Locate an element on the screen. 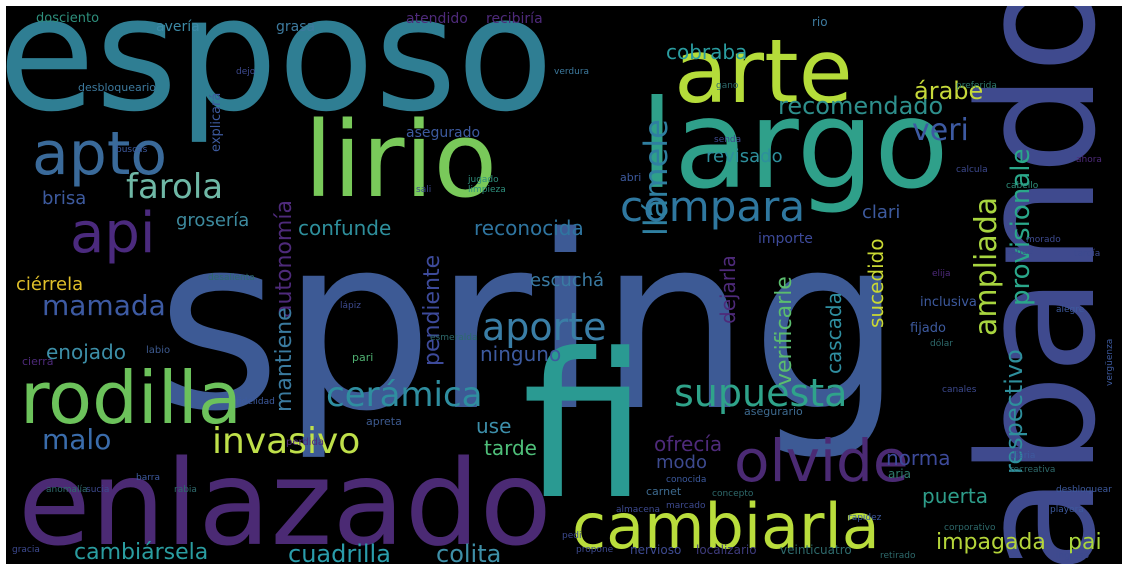 This screenshot has width=1130, height=572. word-grasa: grasa is located at coordinates (295, 27).